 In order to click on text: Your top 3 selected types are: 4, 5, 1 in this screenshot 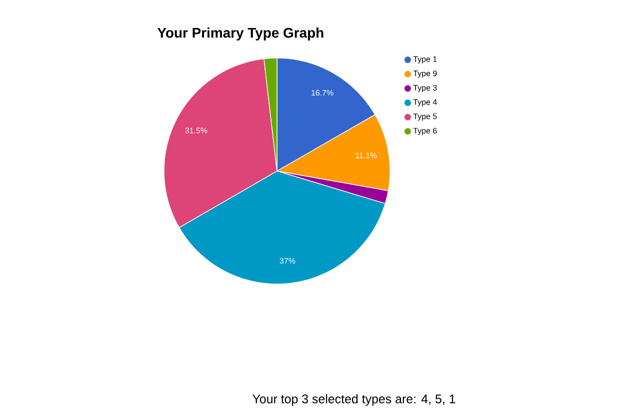, I will do `click(354, 400)`.